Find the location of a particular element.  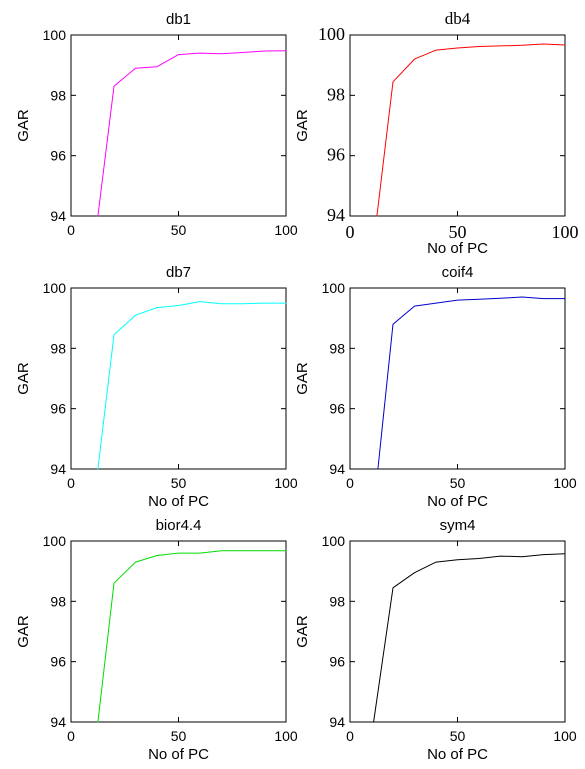

chart-title: coif4 is located at coordinates (458, 272).